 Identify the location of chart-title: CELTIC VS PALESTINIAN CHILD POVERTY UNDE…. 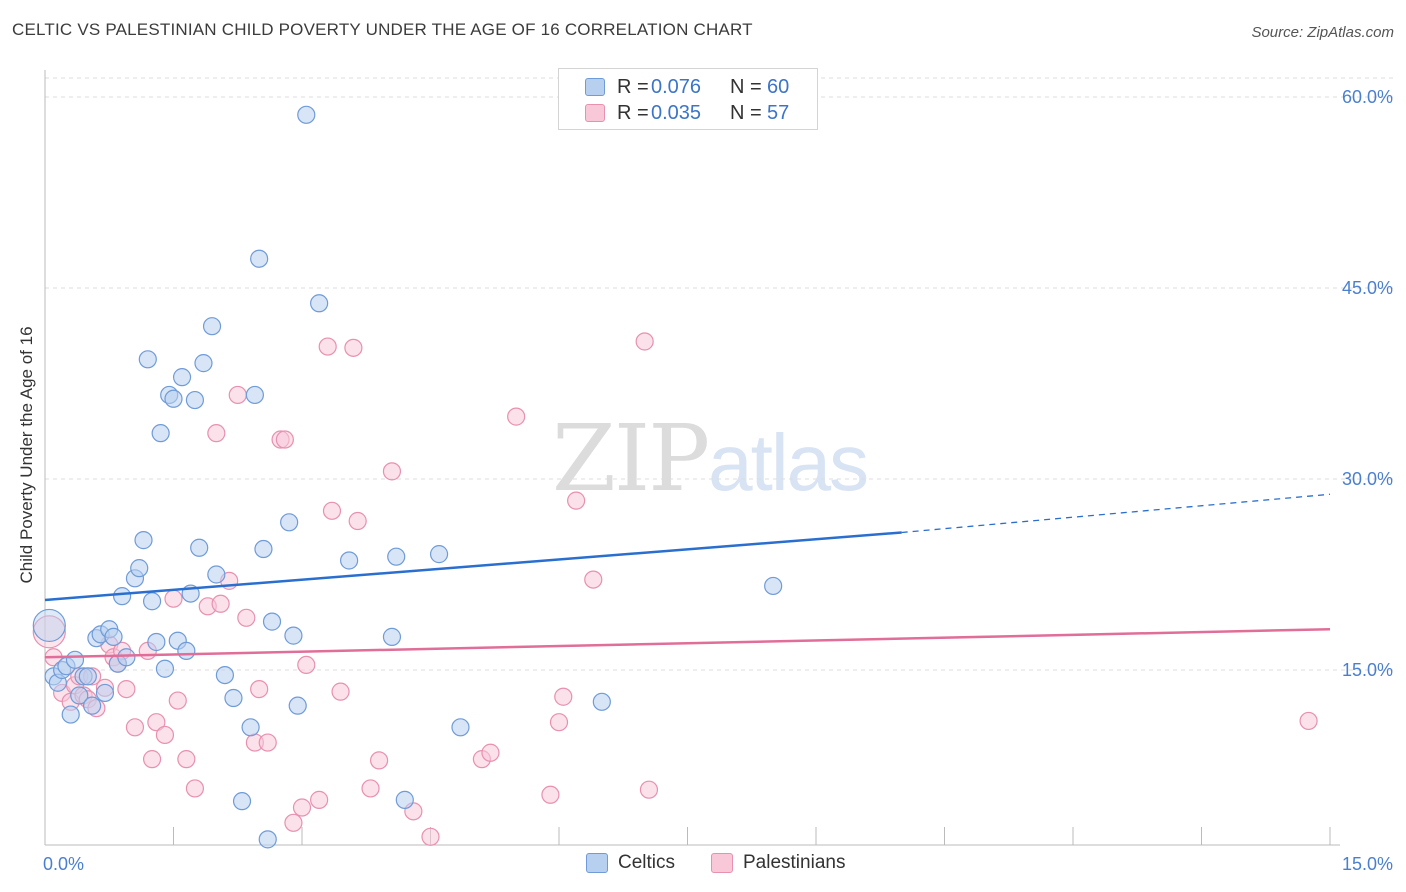
(382, 29).